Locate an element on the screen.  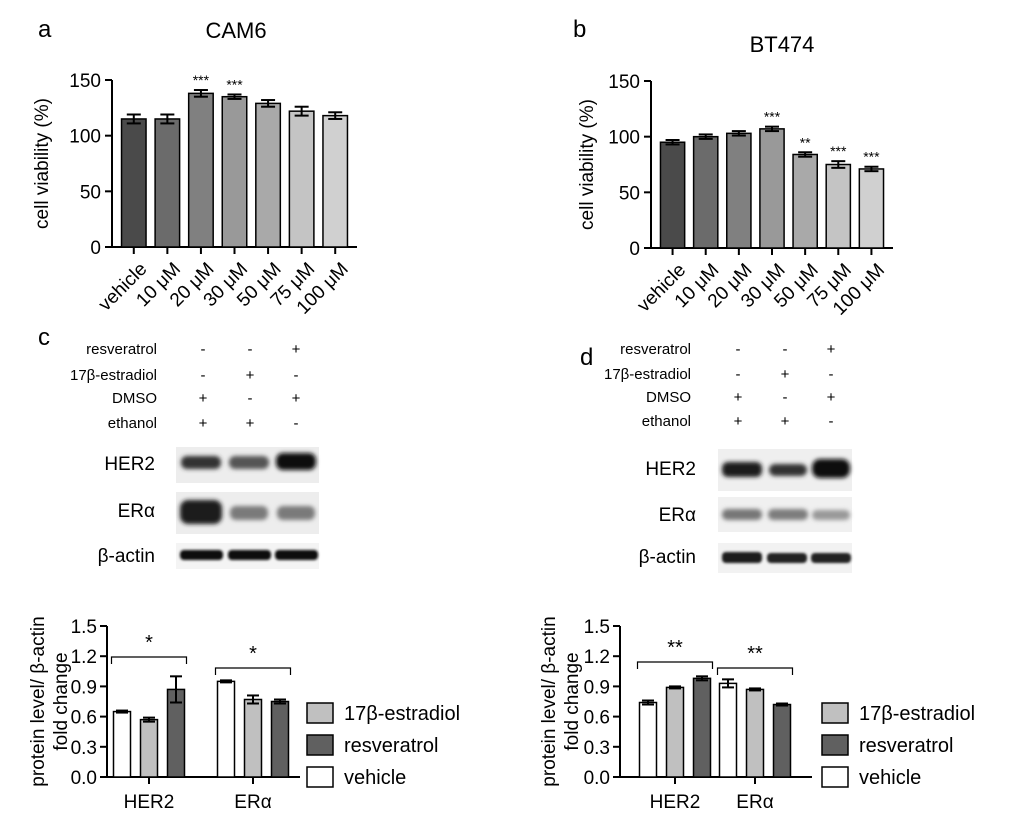
treatment-label: resveratrol is located at coordinates (121, 349).